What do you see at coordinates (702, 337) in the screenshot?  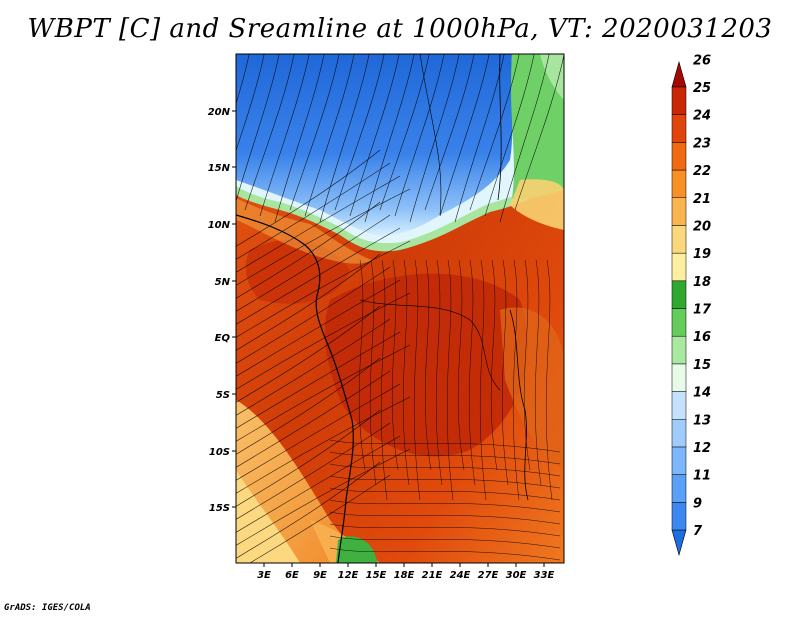 I see `colorbar-label: 16` at bounding box center [702, 337].